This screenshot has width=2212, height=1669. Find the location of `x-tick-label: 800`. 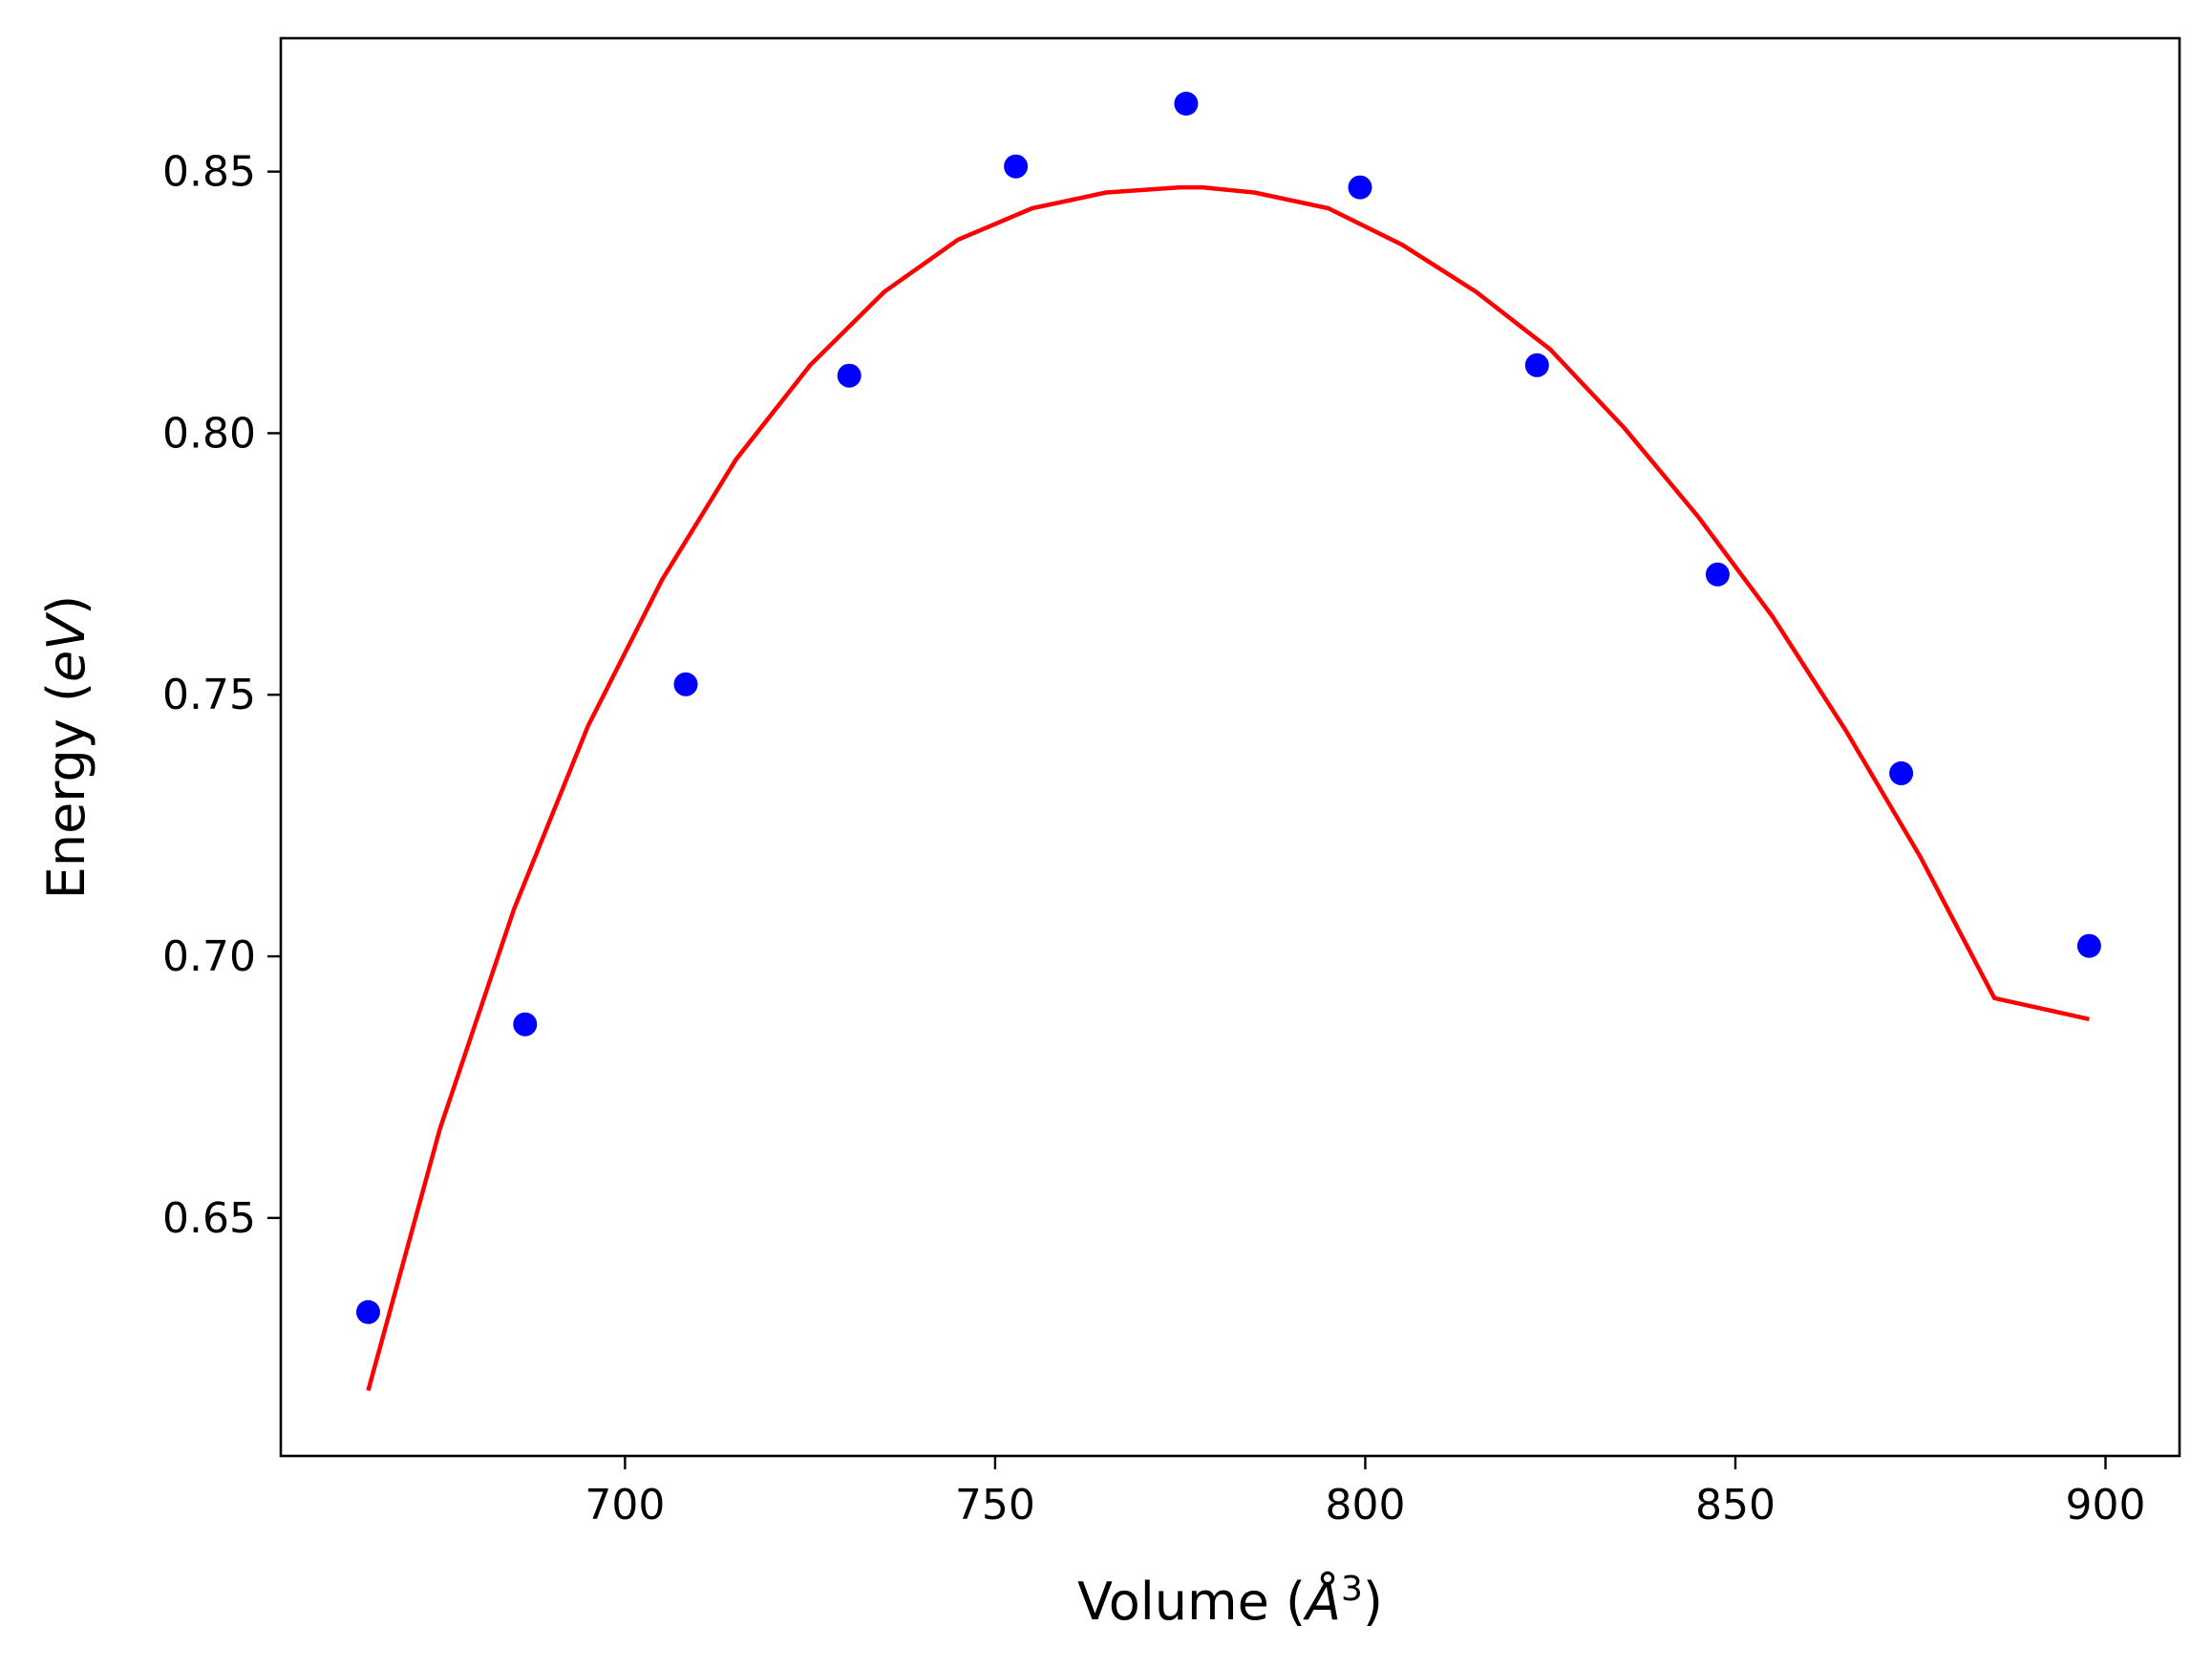

x-tick-label: 800 is located at coordinates (1365, 1505).